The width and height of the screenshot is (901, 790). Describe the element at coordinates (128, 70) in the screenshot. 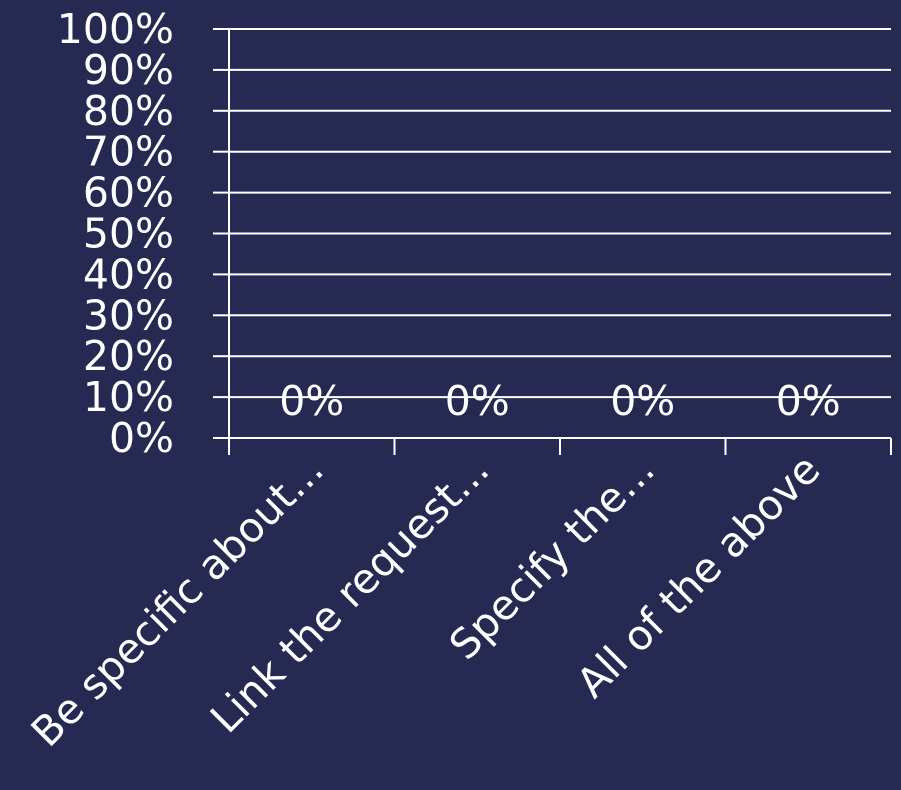

I see `y-tick-label: 90%` at that location.